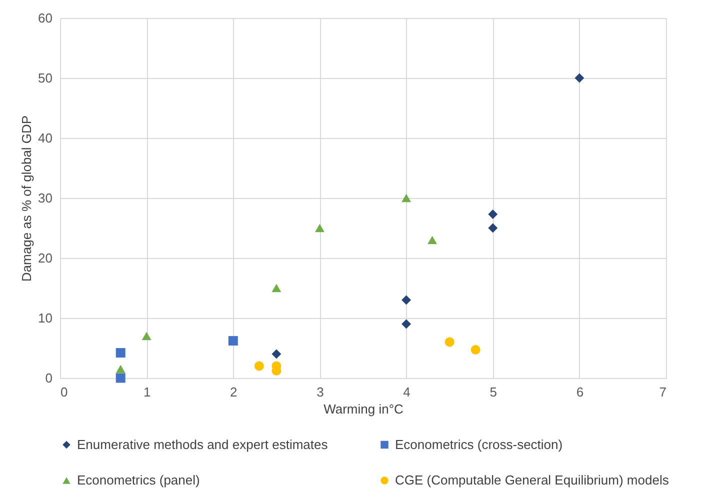 The width and height of the screenshot is (721, 498). I want to click on legend-label: Econometrics (cross-section), so click(479, 444).